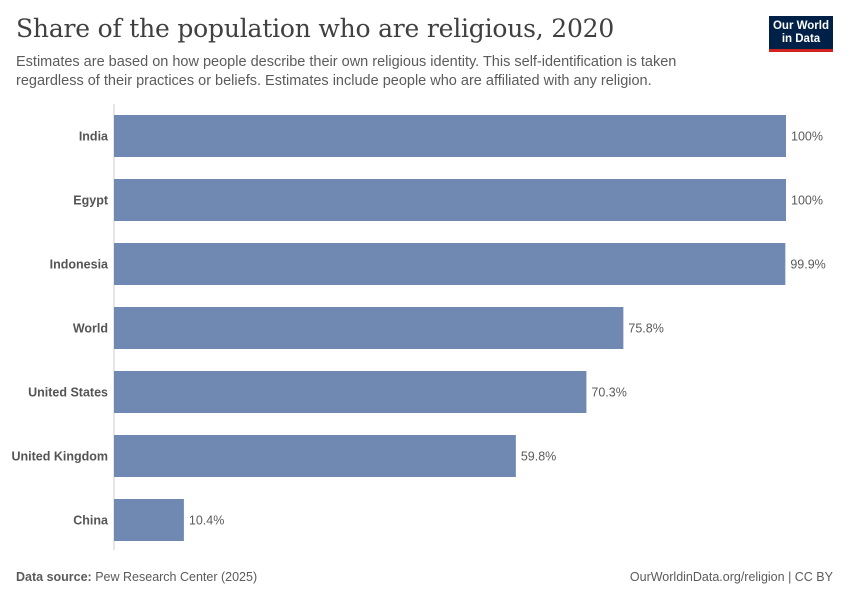 This screenshot has height=600, width=850. I want to click on data-source: Data source: Pew Research Center (2025), so click(136, 577).